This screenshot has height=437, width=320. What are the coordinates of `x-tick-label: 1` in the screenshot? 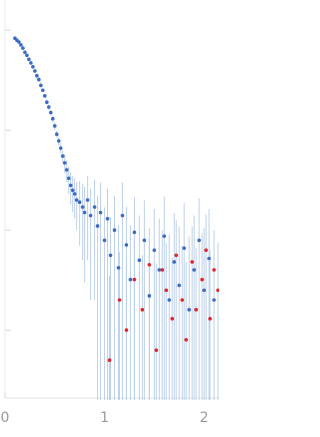 It's located at (104, 418).